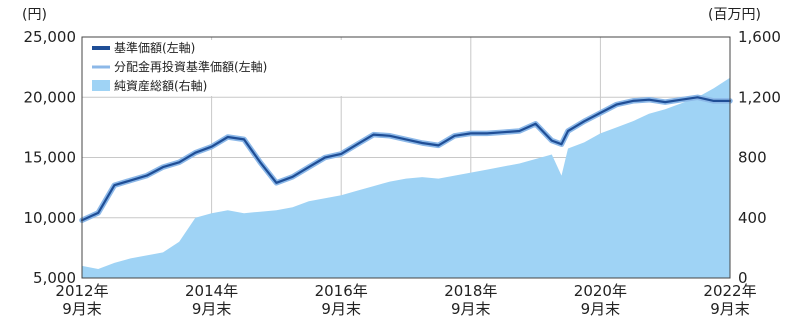 The width and height of the screenshot is (800, 327). I want to click on right-axis-tick-label: 400, so click(752, 218).